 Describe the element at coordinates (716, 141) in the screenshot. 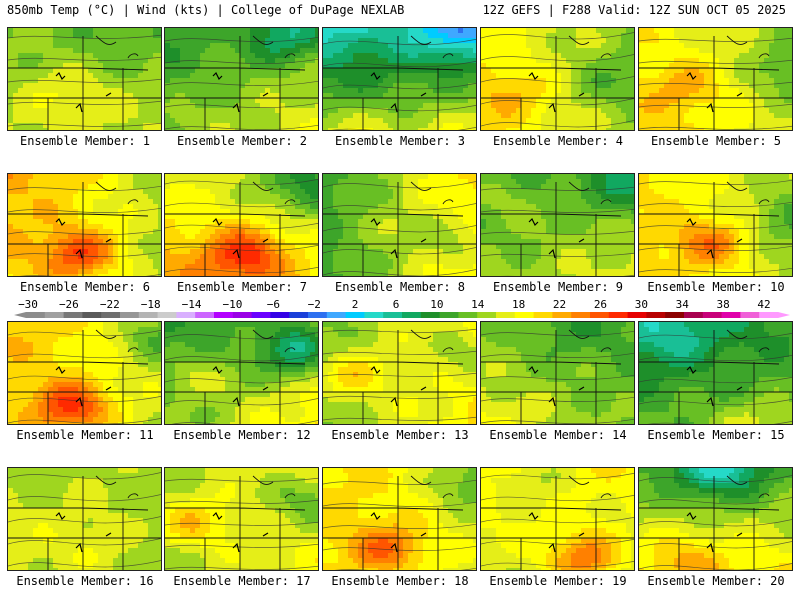

I see `ensemble-member-label: Ensemble Member: 5` at that location.